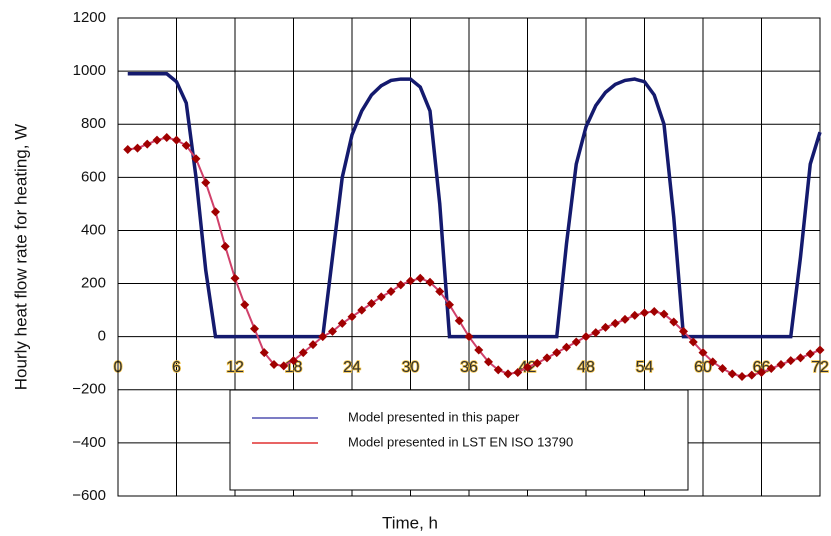 This screenshot has height=536, width=831. I want to click on legend-label: Model presented in this paper, so click(434, 416).